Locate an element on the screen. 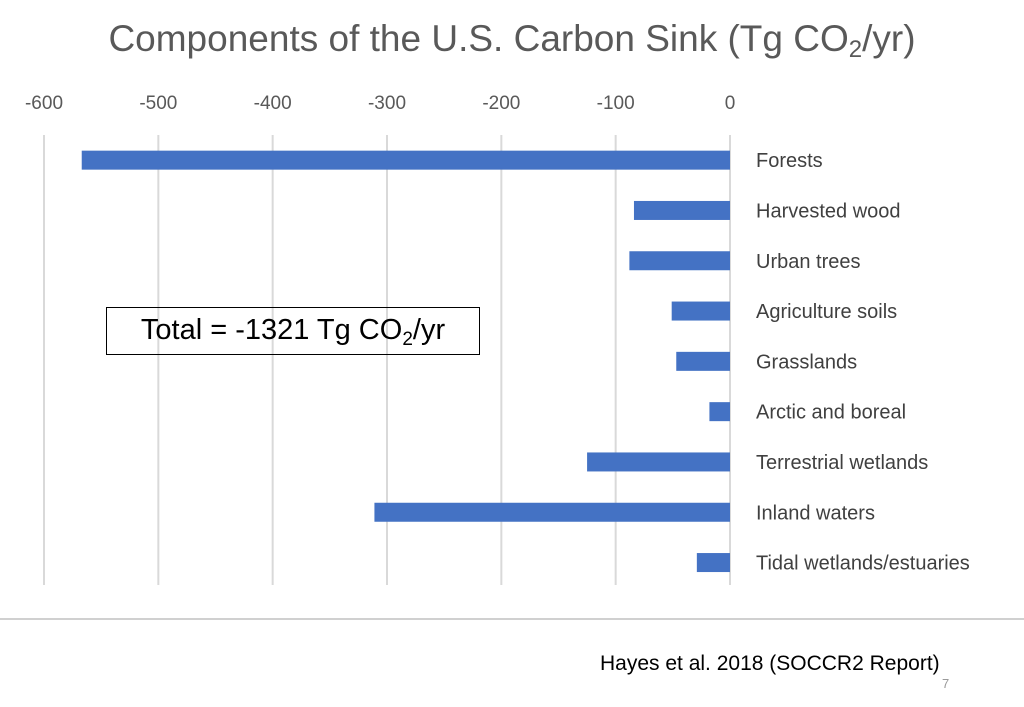 The height and width of the screenshot is (707, 1024). x-tick-label: -300 is located at coordinates (387, 103).